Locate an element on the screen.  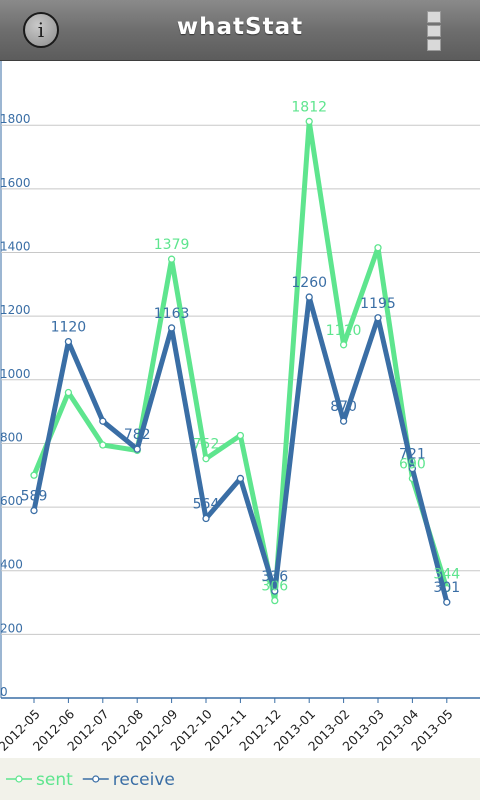
title-bar: i whatStat is located at coordinates (240, 30).